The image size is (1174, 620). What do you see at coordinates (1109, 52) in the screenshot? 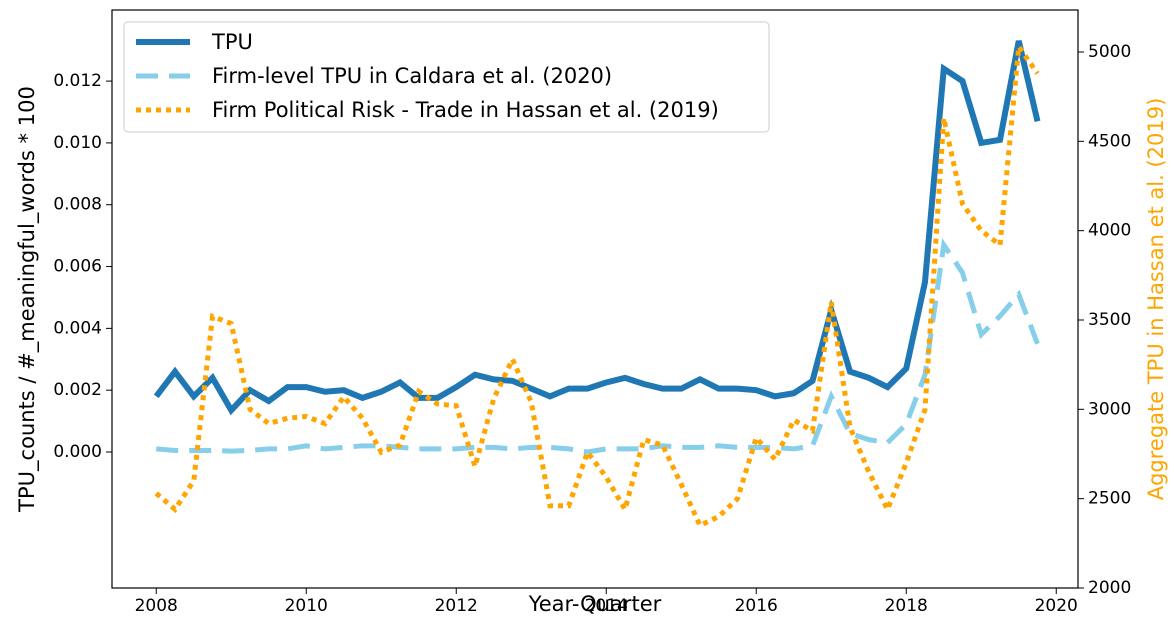
I see `y2-tick-label: 5000` at bounding box center [1109, 52].